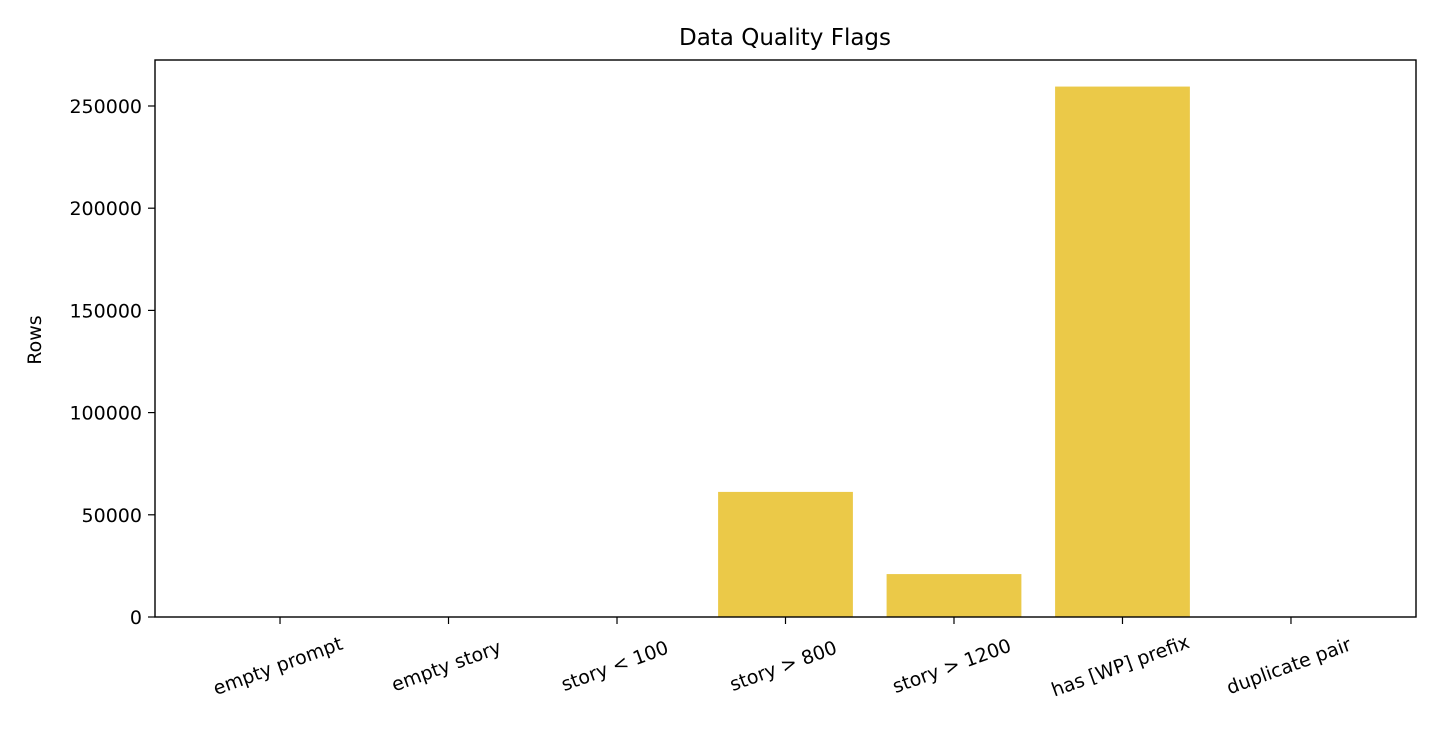  What do you see at coordinates (112, 516) in the screenshot?
I see `y-tick-label: 50000` at bounding box center [112, 516].